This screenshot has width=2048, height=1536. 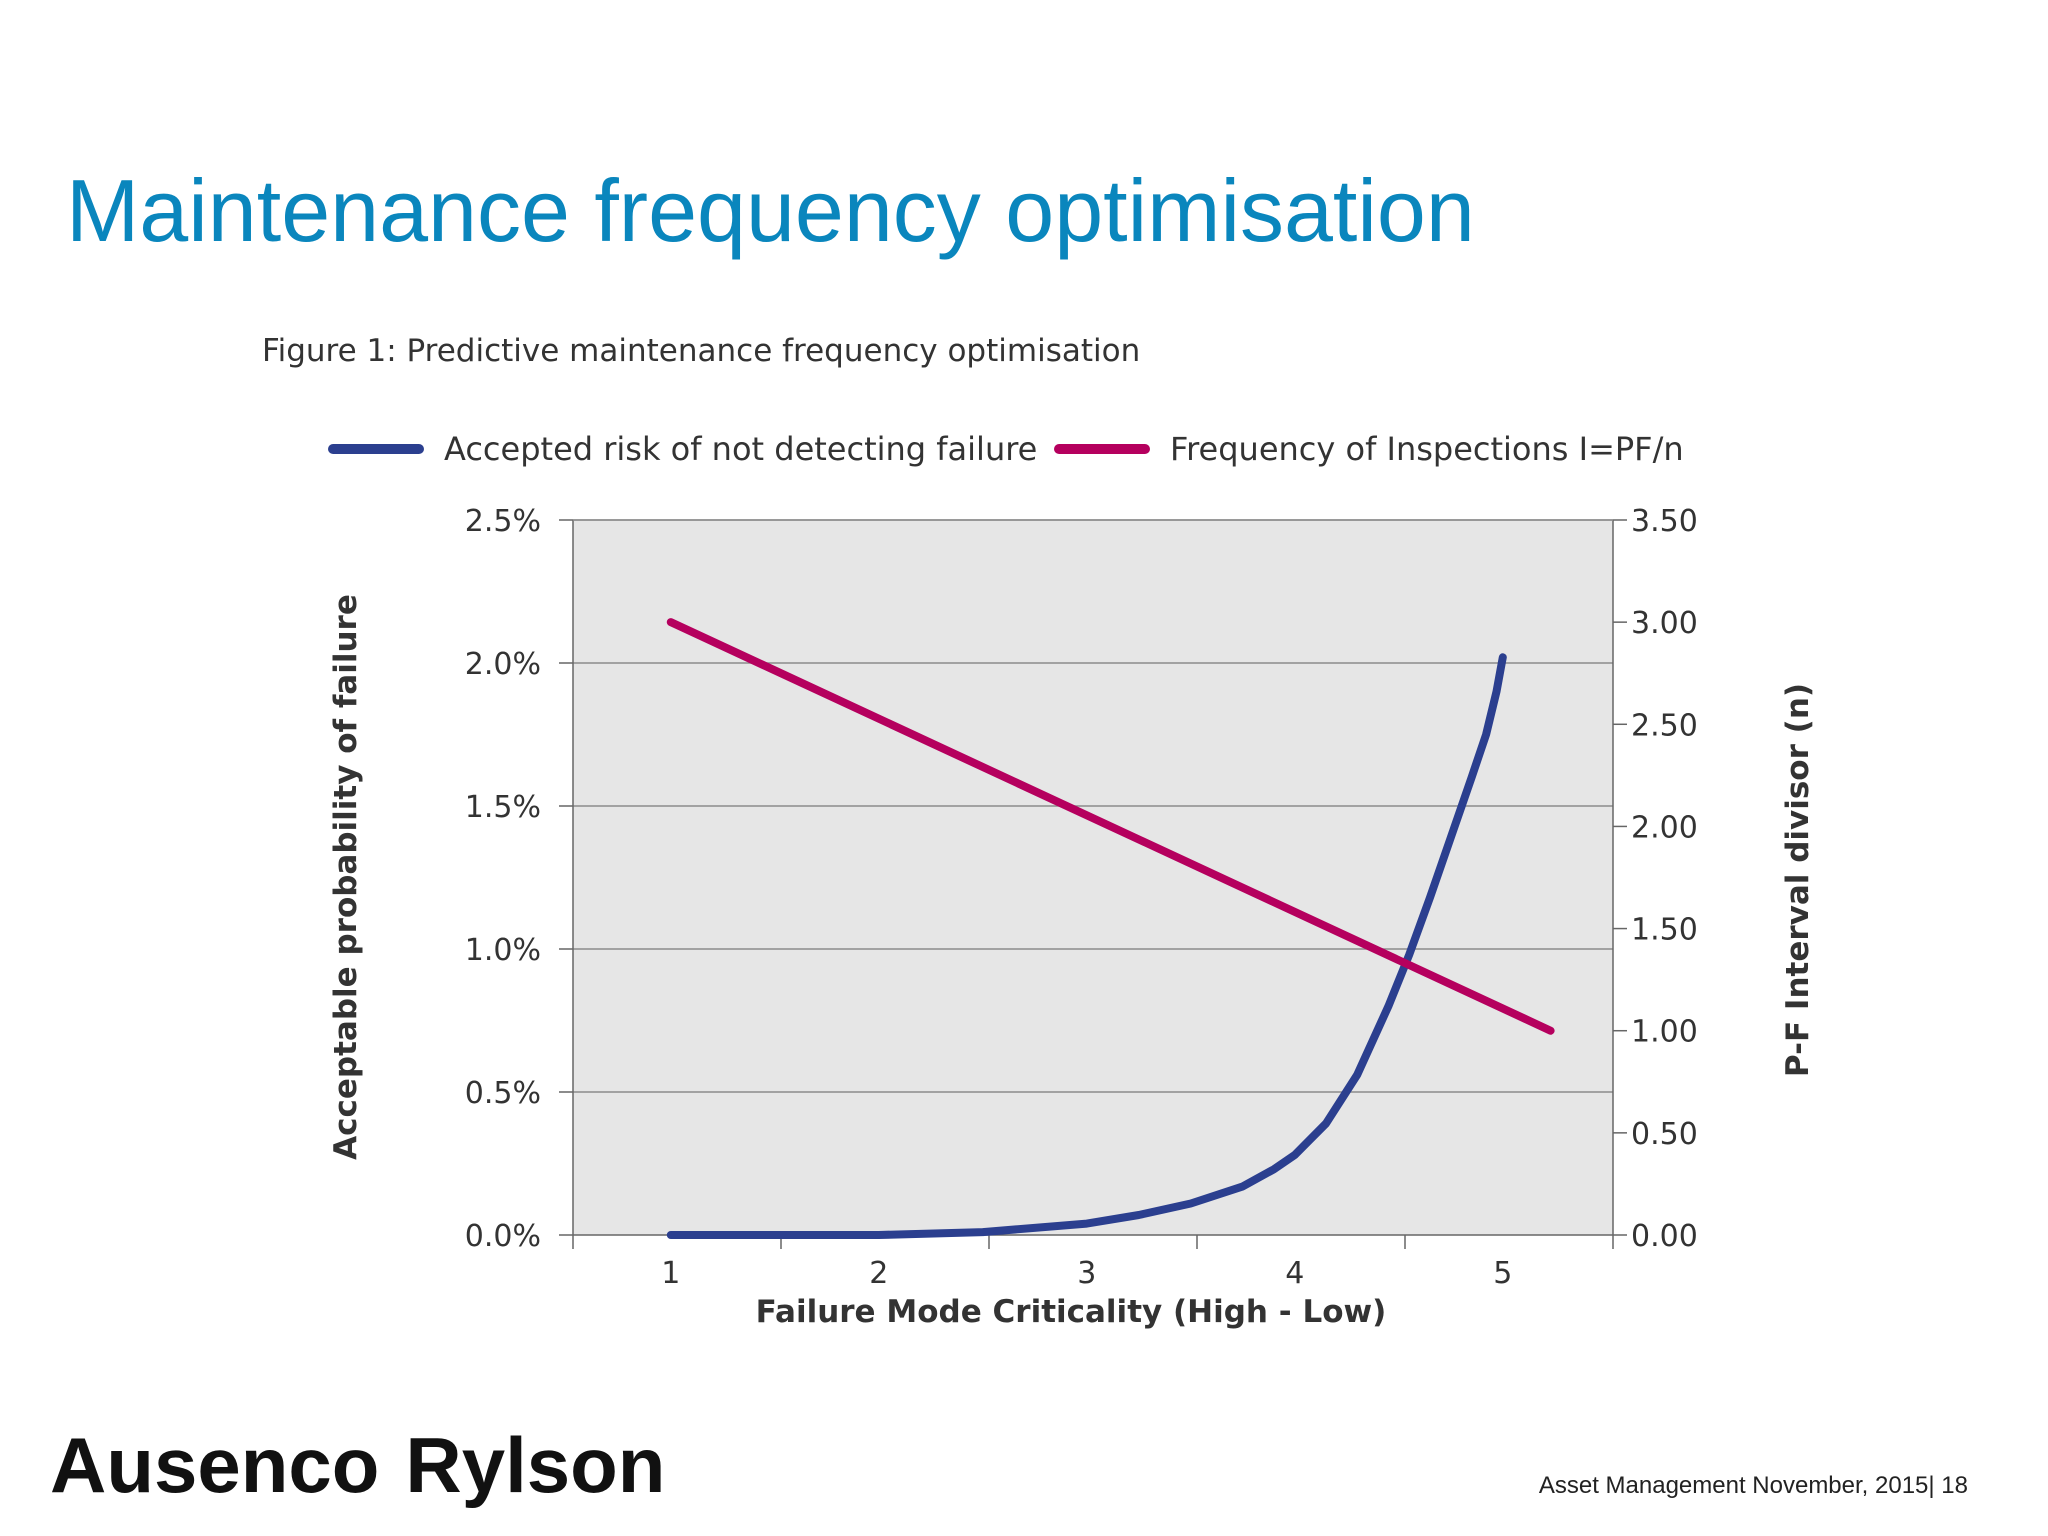 What do you see at coordinates (503, 1093) in the screenshot?
I see `y-tick-label: 0.5%` at bounding box center [503, 1093].